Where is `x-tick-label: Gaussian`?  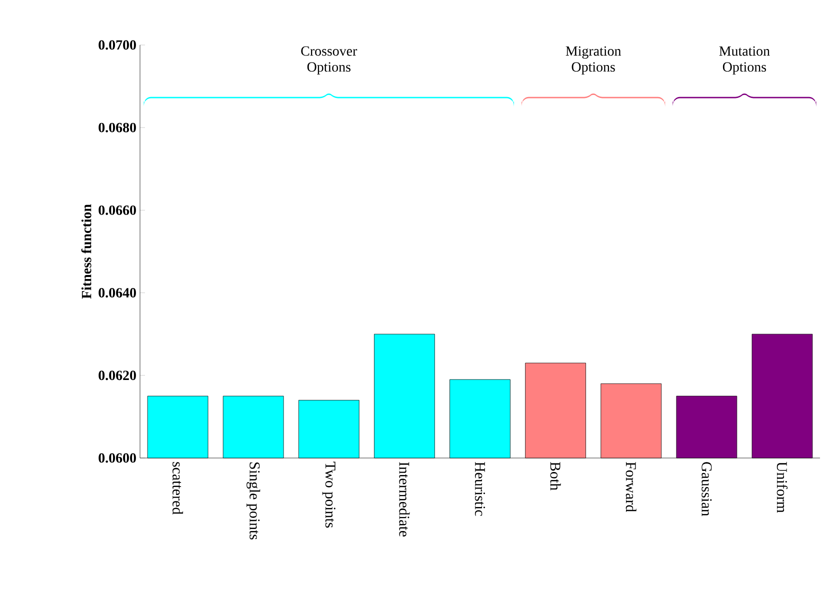
x-tick-label: Gaussian is located at coordinates (707, 489).